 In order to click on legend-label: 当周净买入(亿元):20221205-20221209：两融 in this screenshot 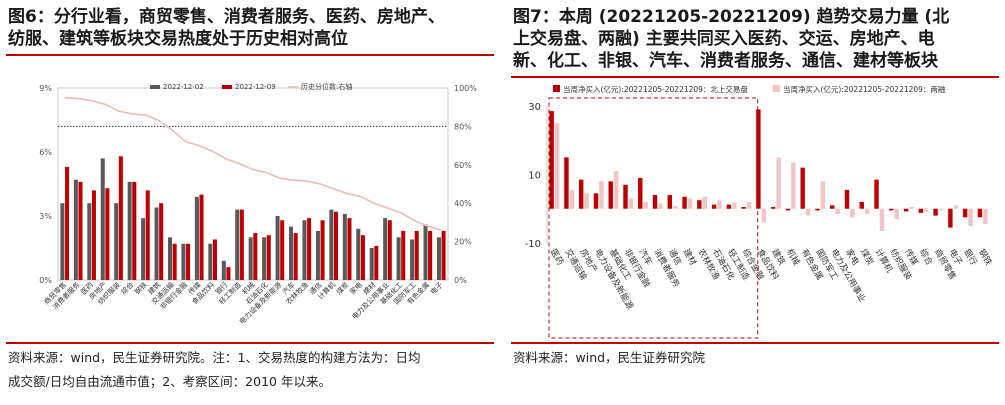, I will do `click(864, 89)`.